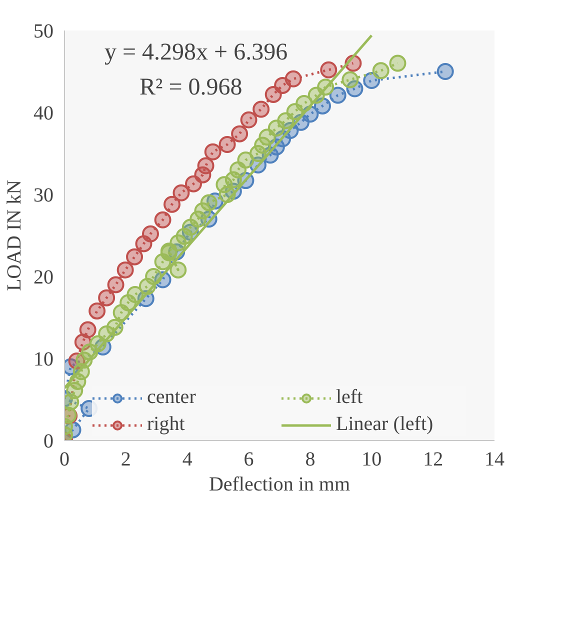 This screenshot has width=565, height=643. I want to click on y-tick-label: 10, so click(44, 359).